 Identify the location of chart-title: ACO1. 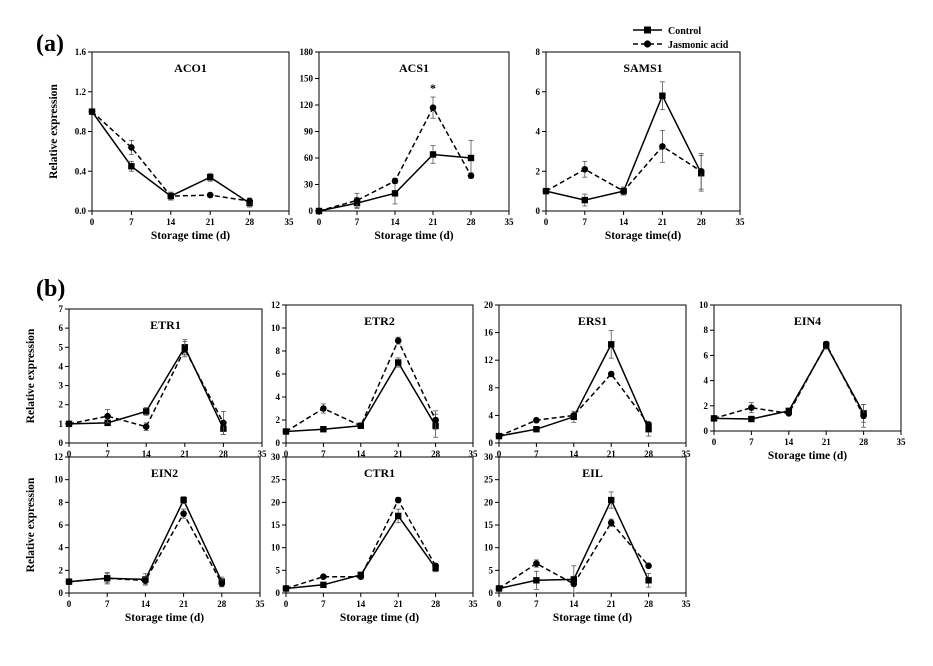
(190, 68).